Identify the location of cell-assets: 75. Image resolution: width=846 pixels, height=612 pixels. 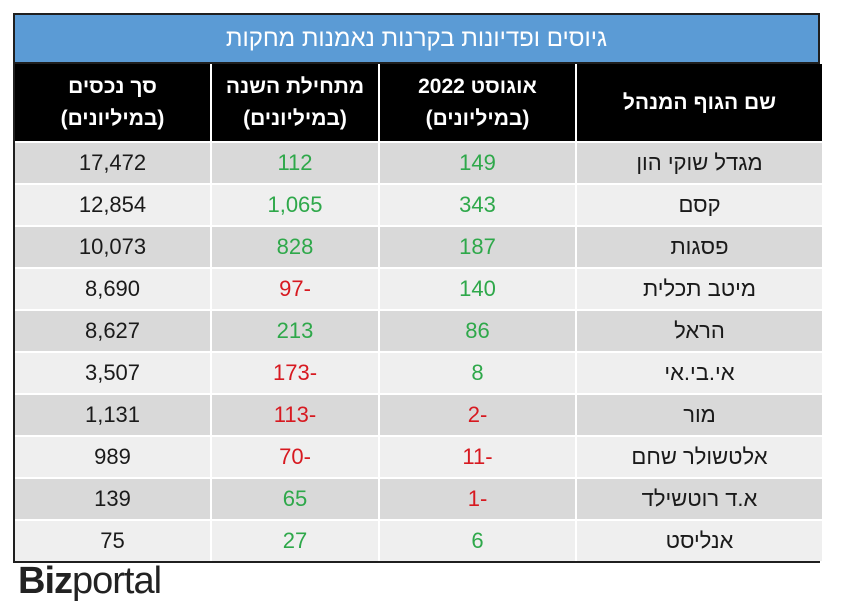
(113, 540).